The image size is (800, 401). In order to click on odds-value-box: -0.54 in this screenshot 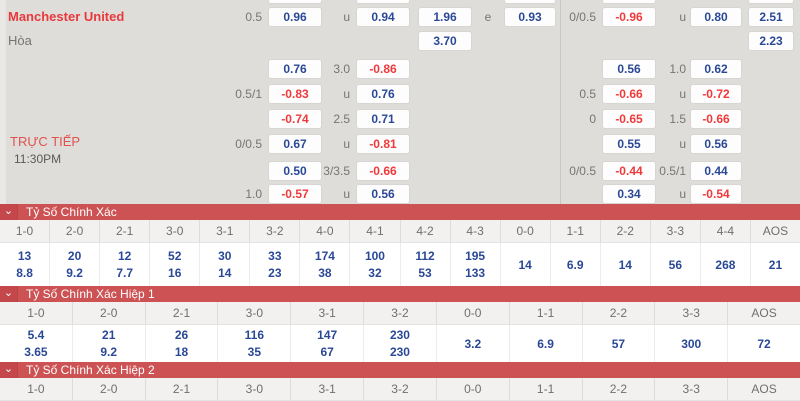, I will do `click(716, 194)`.